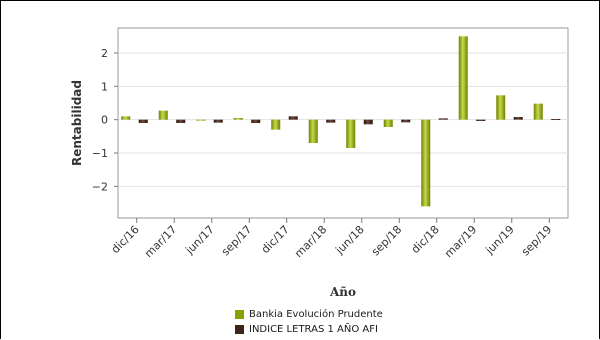 This screenshot has width=600, height=340. Describe the element at coordinates (199, 240) in the screenshot. I see `x-tick-label: jun/17` at that location.